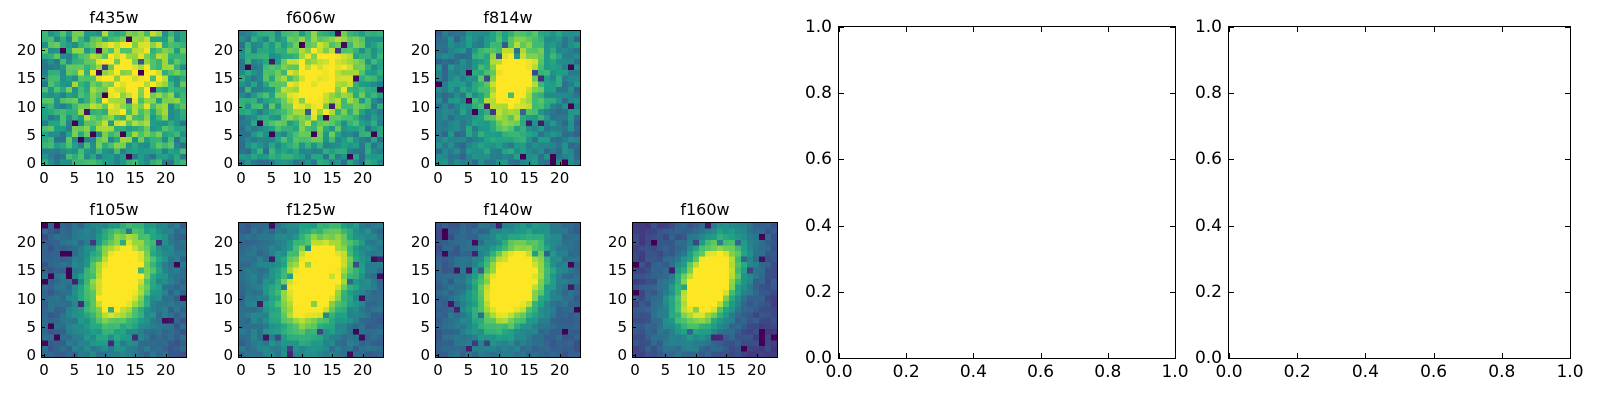  Describe the element at coordinates (332, 178) in the screenshot. I see `xticklabel-f606w-3: 15` at that location.